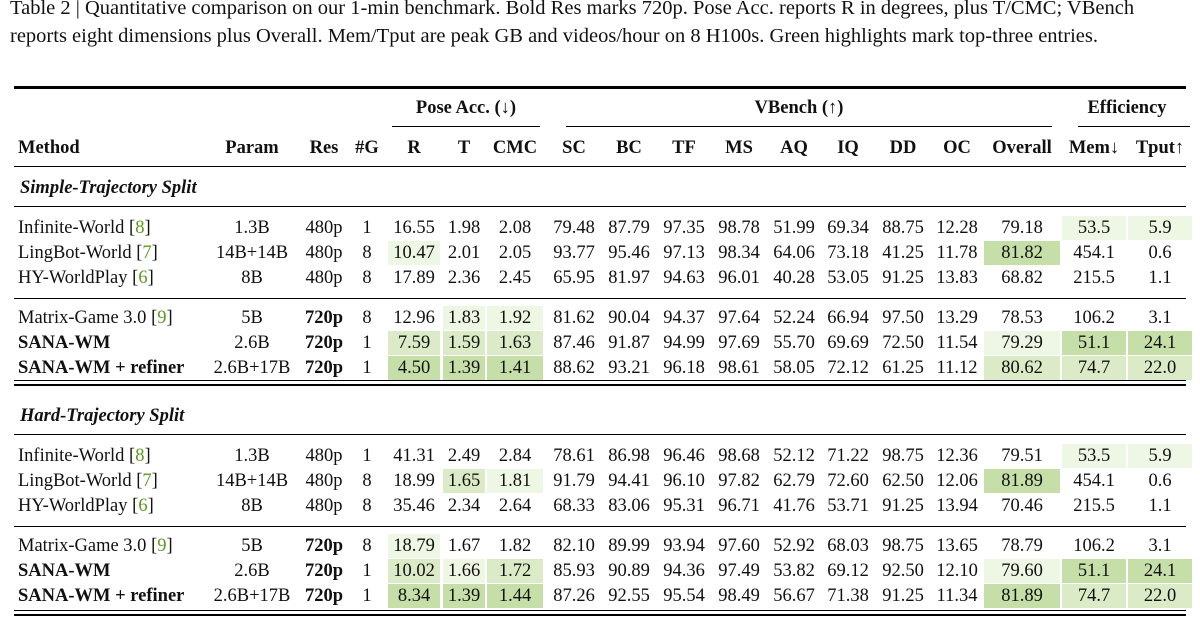 The width and height of the screenshot is (1200, 620). What do you see at coordinates (739, 228) in the screenshot?
I see `table-cell-ms: 98.78` at bounding box center [739, 228].